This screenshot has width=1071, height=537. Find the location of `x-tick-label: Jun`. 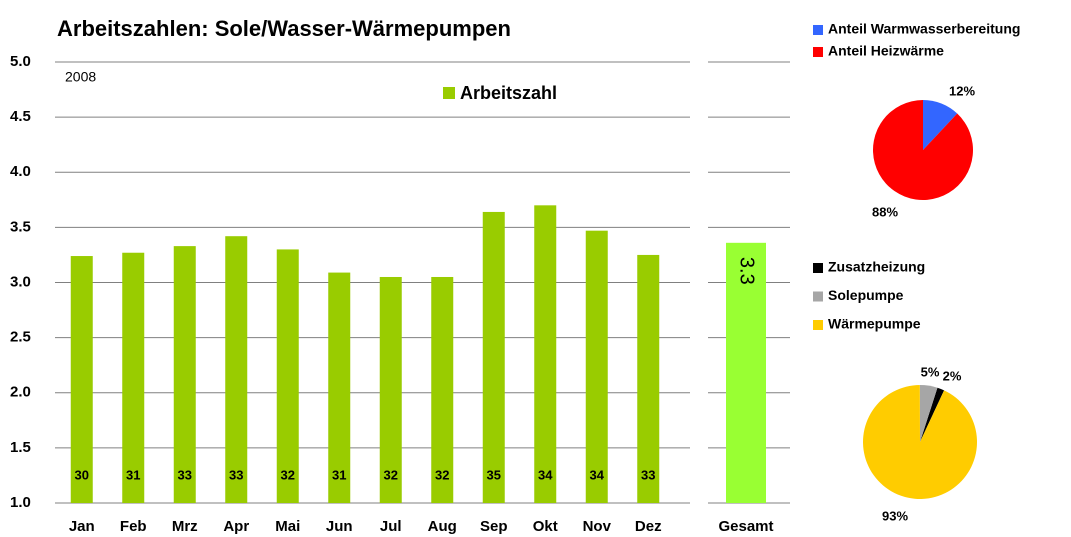

x-tick-label: Jun is located at coordinates (339, 526).